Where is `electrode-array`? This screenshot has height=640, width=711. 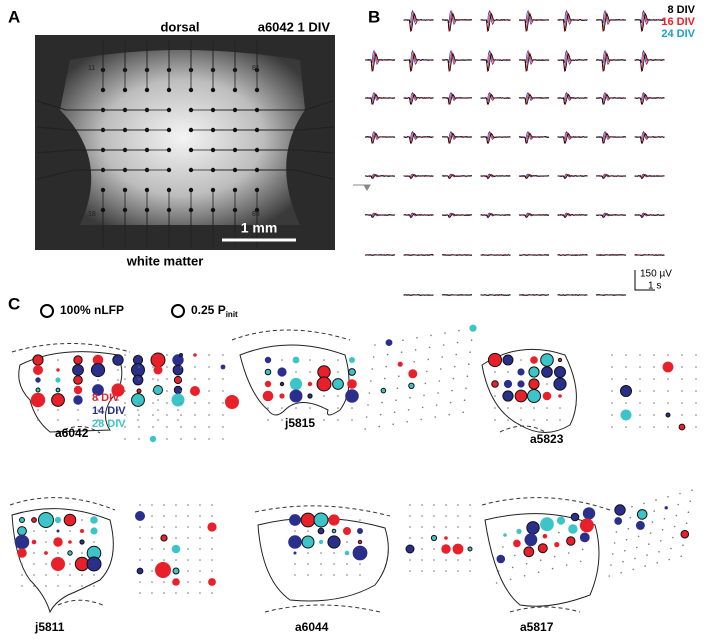 electrode-array is located at coordinates (185, 144).